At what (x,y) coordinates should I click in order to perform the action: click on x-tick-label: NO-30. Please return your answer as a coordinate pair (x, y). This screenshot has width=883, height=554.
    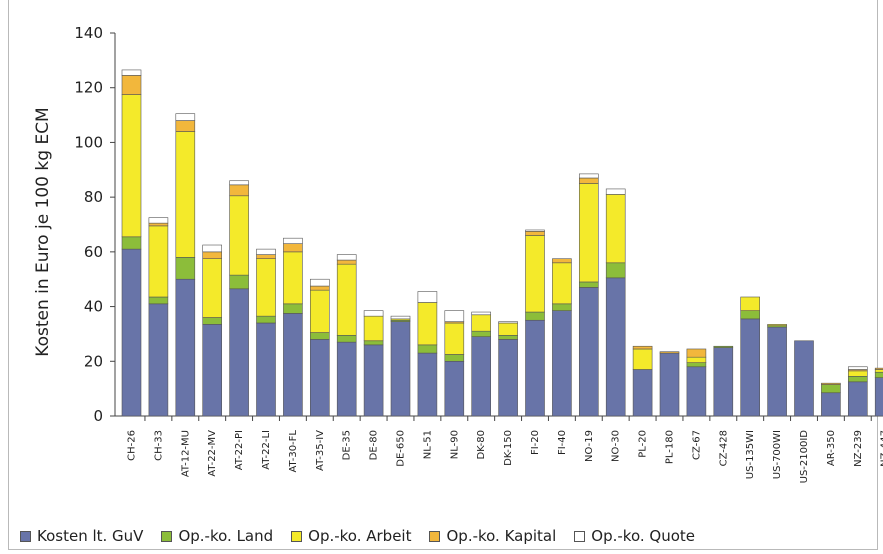
    Looking at the image, I should click on (616, 446).